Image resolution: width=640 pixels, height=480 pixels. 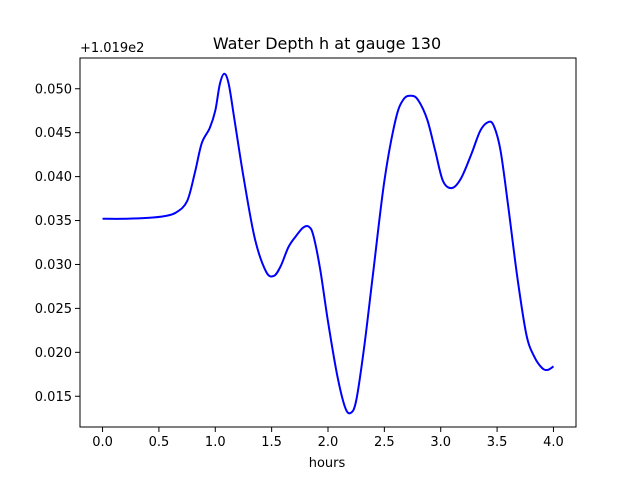 What do you see at coordinates (53, 177) in the screenshot?
I see `y-tick-label: 0.040` at bounding box center [53, 177].